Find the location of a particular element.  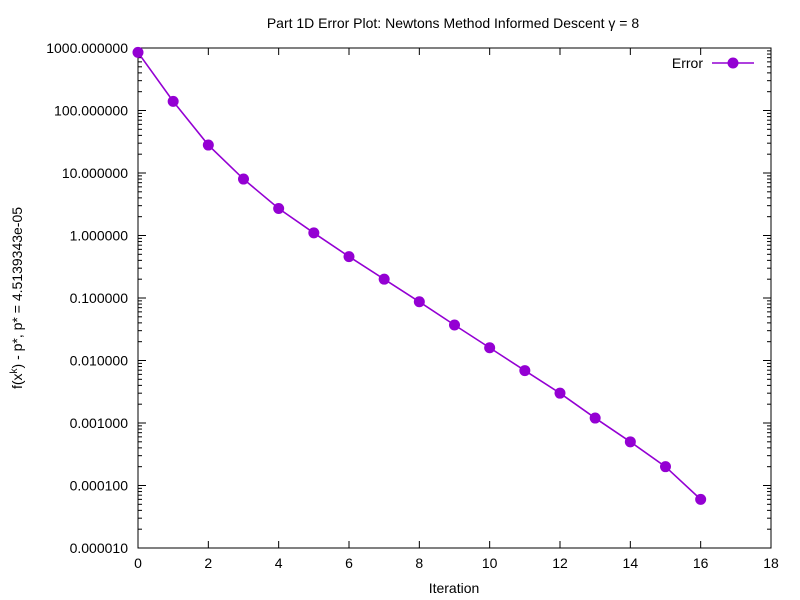

y-tick-label: 0.001000 is located at coordinates (99, 423).